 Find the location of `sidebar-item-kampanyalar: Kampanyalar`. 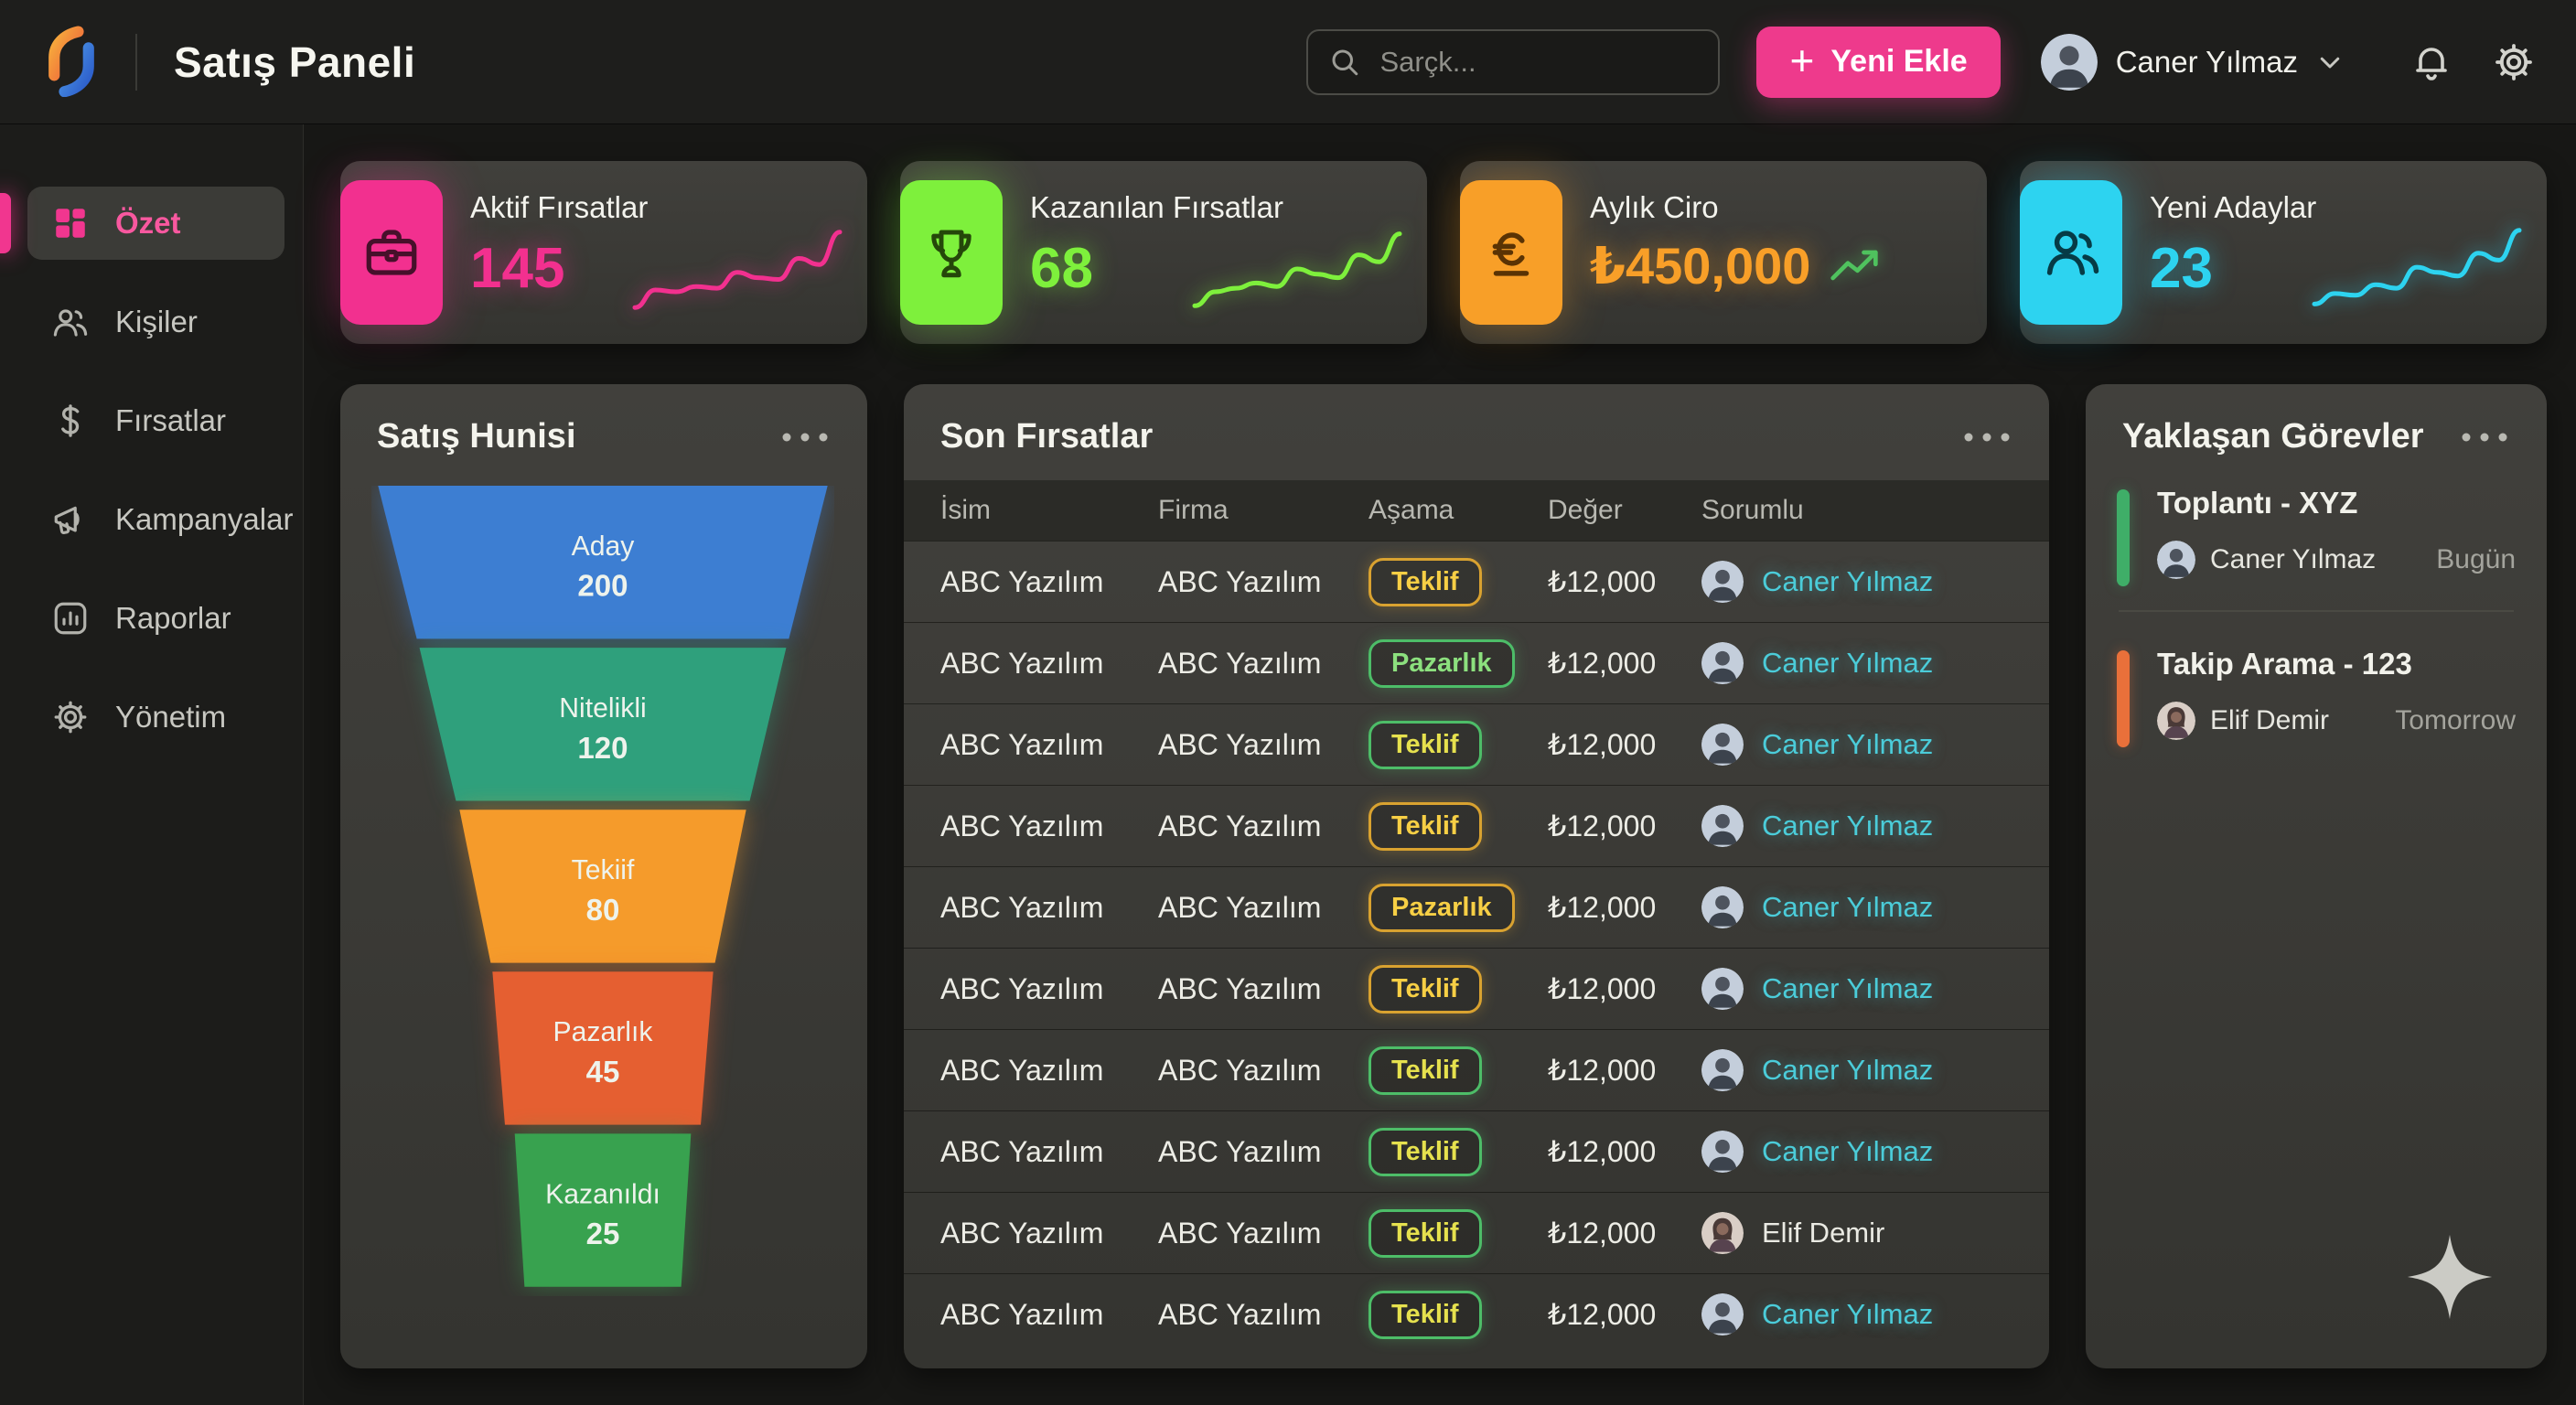

sidebar-item-kampanyalar: Kampanyalar is located at coordinates (160, 519).